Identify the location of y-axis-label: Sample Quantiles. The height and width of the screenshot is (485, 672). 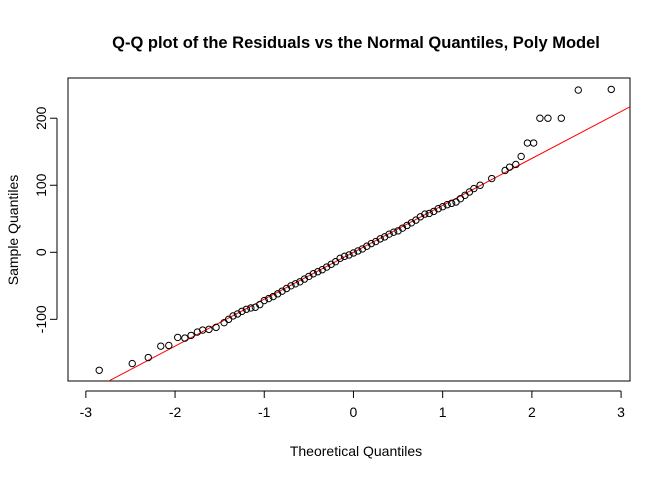
(13, 230).